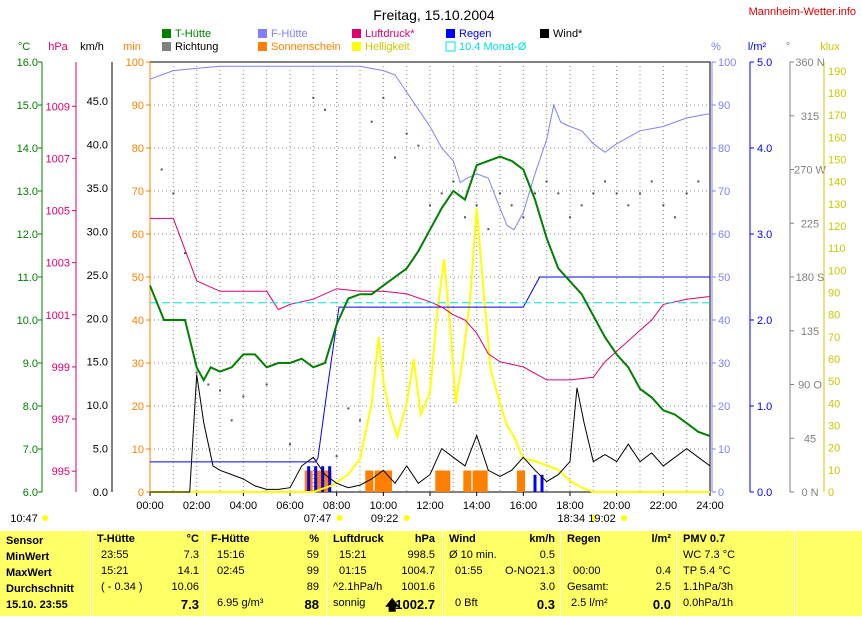 This screenshot has height=619, width=862. Describe the element at coordinates (710, 506) in the screenshot. I see `time-tick-label: 24:00` at that location.